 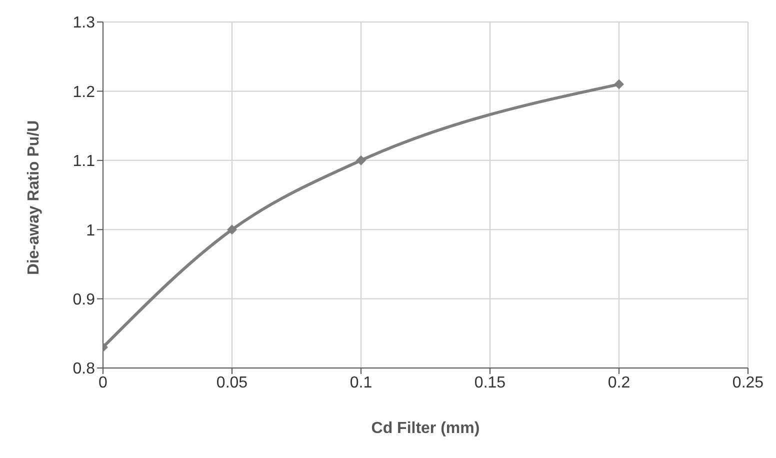 What do you see at coordinates (84, 161) in the screenshot?
I see `y-tick-label: 1.1` at bounding box center [84, 161].